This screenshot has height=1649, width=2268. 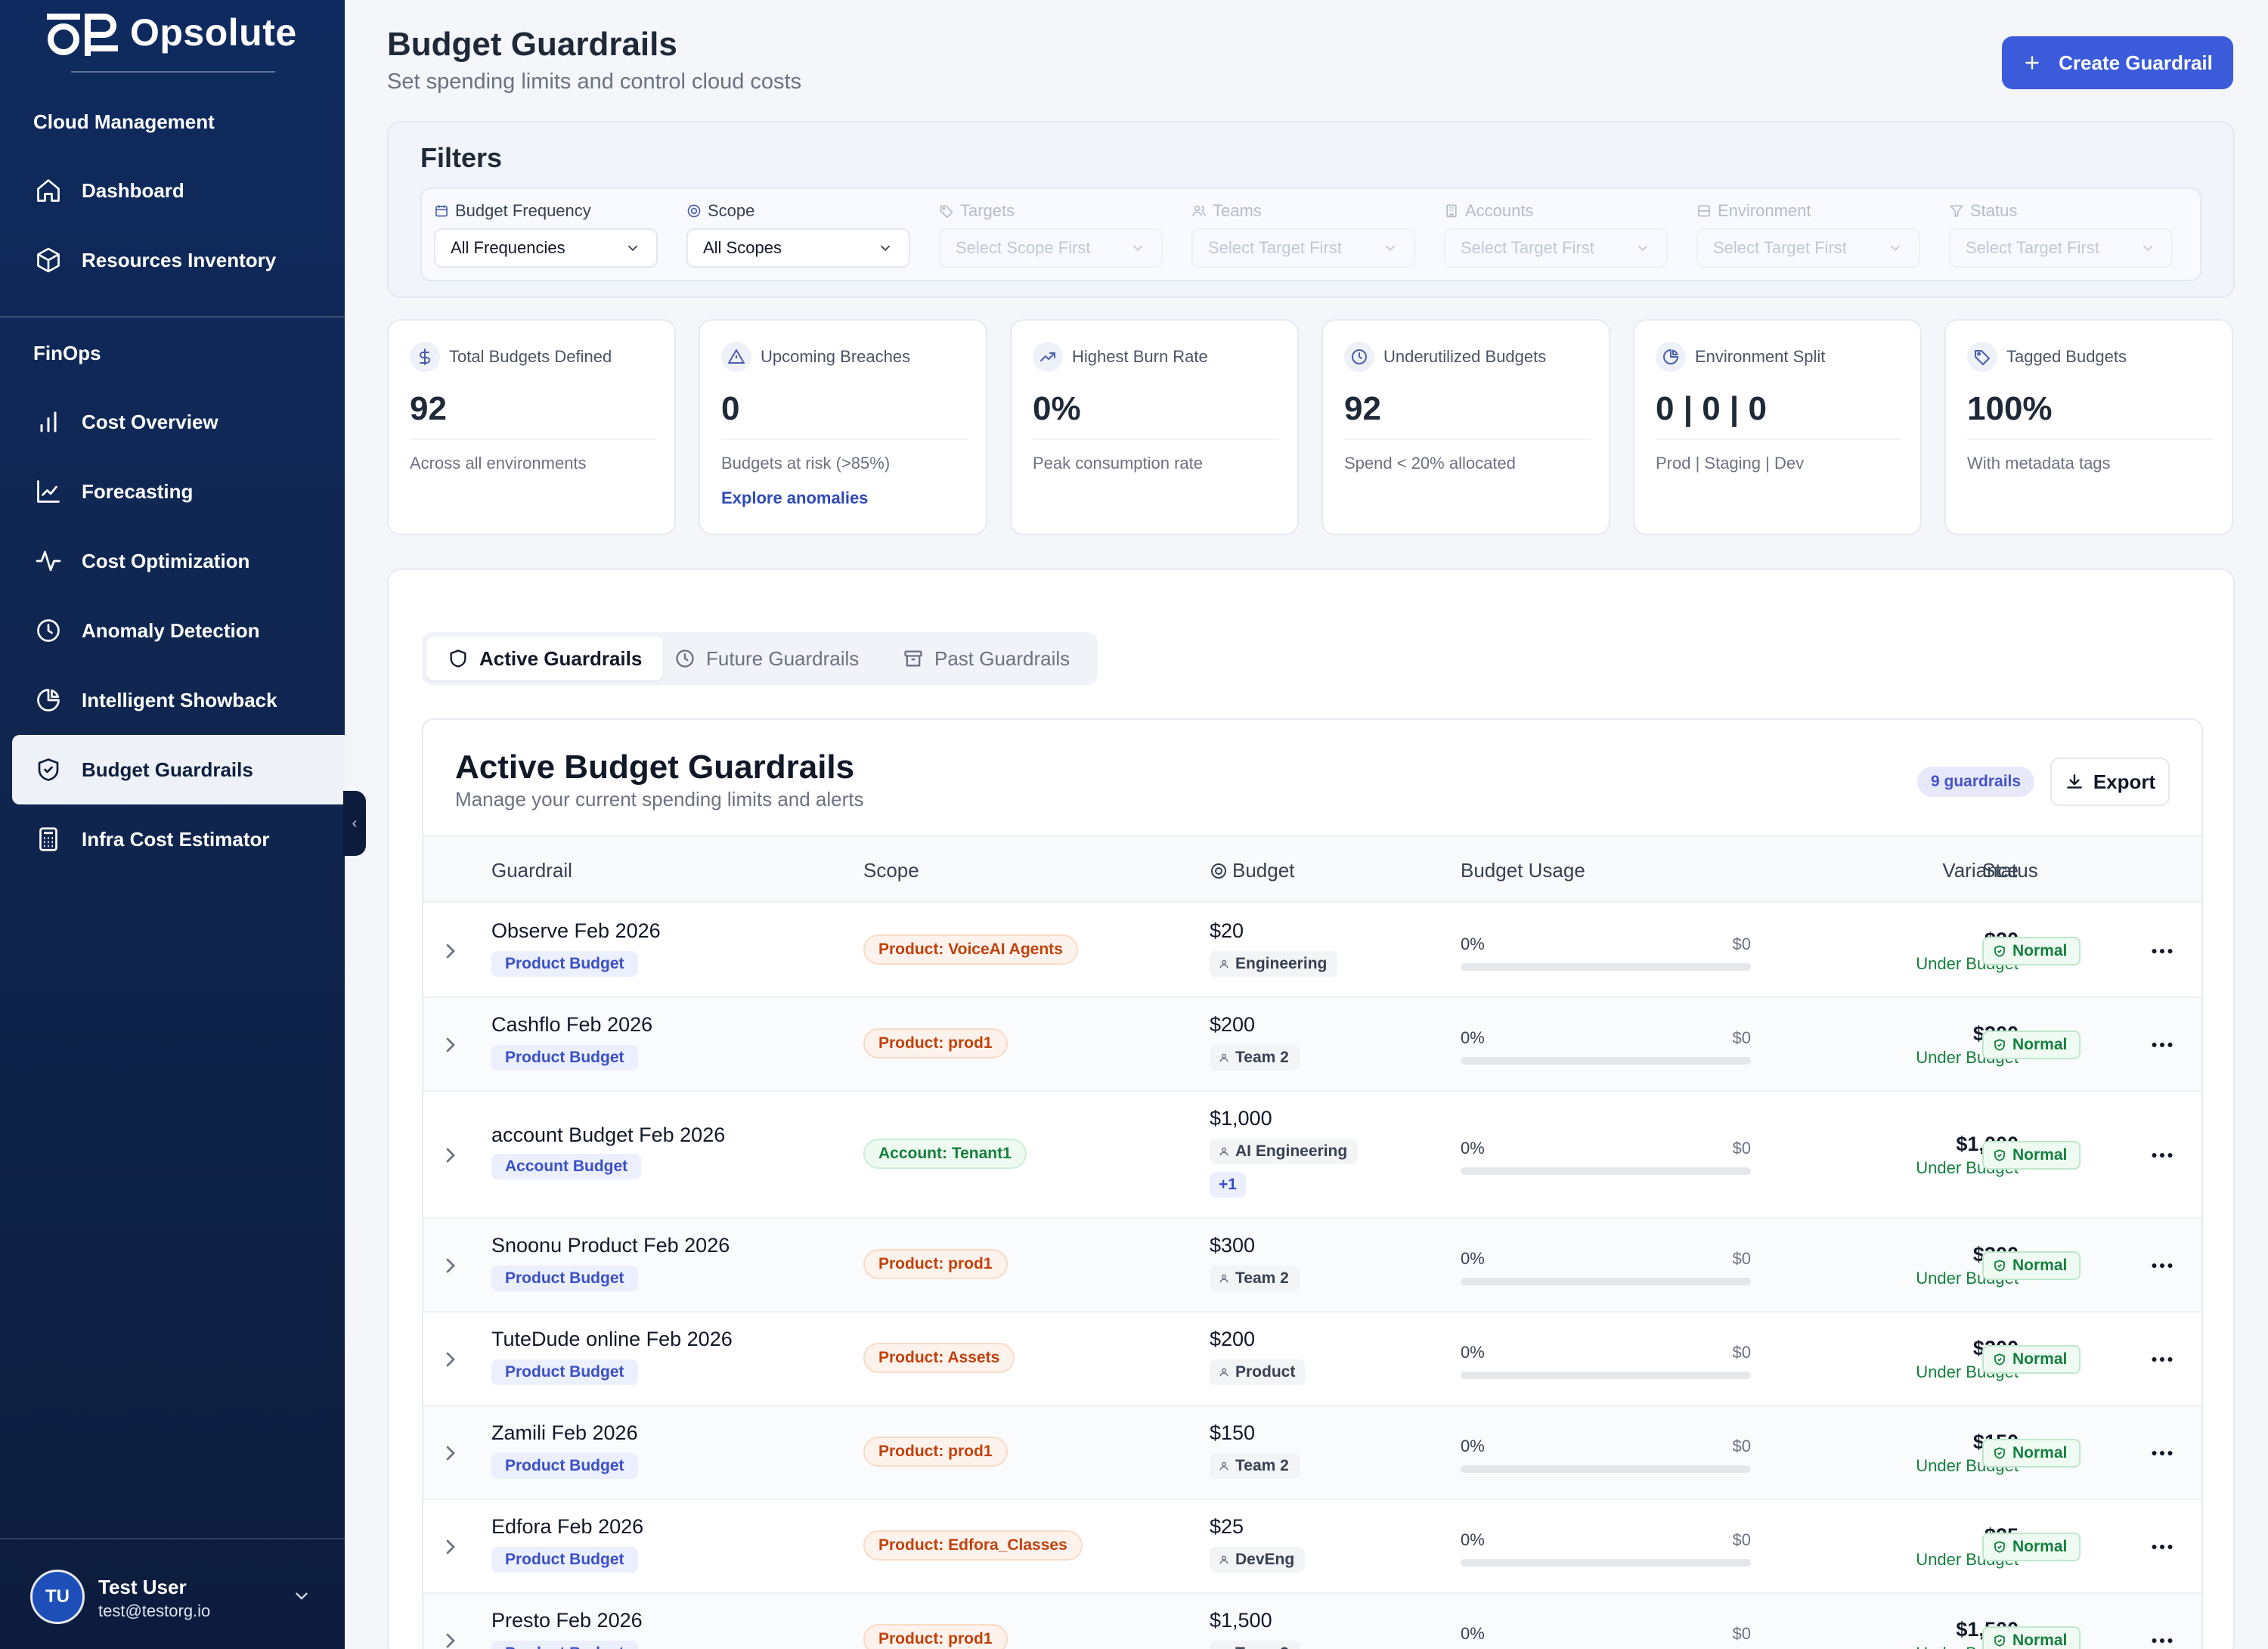 I want to click on create-guardrail-button: Create Guardrail, so click(x=2117, y=62).